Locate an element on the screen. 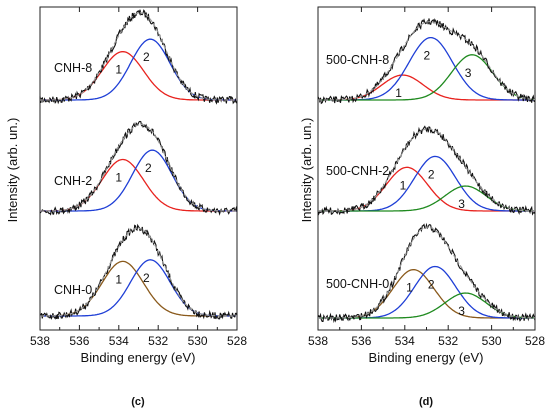 The image size is (550, 414). panel-c-x-axis-label: Binding energy (eV) is located at coordinates (138, 357).